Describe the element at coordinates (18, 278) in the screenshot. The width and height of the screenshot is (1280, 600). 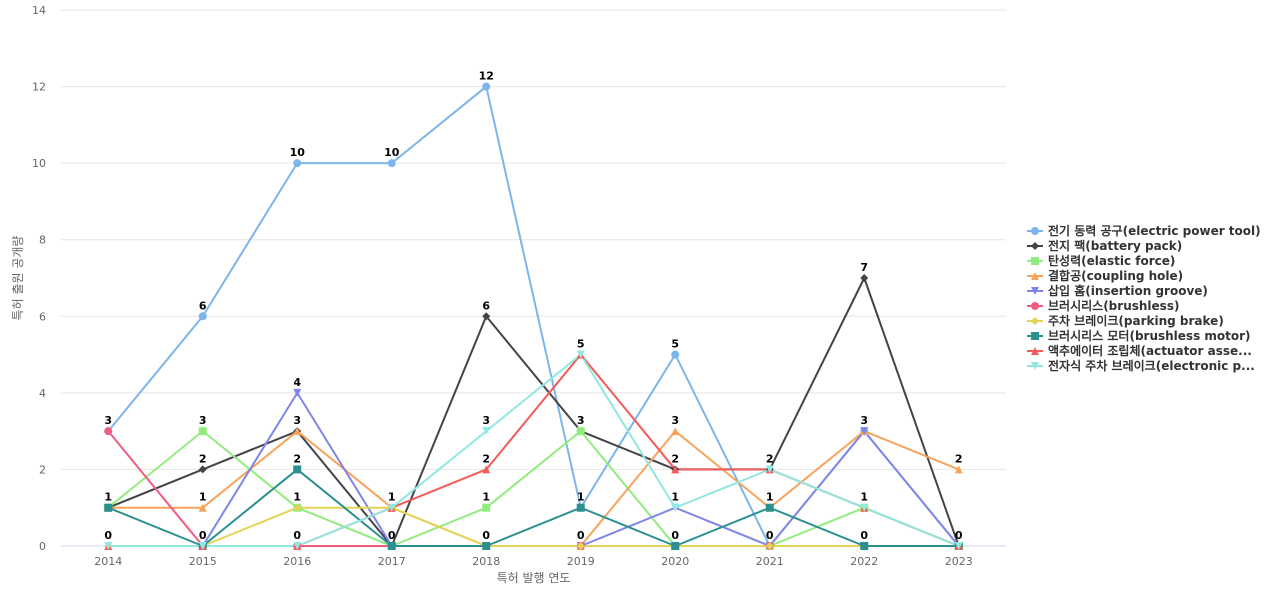
I see `y-axis-title: 특허 출원 공개량` at that location.